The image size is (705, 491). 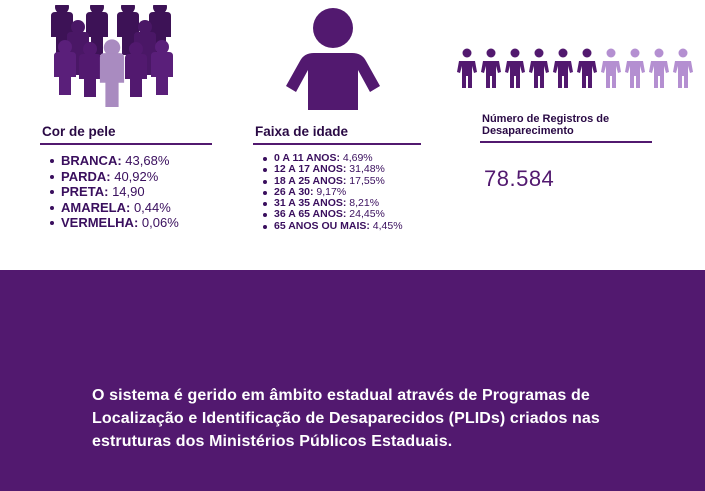 What do you see at coordinates (79, 131) in the screenshot?
I see `skin-color-title: Cor de pele` at bounding box center [79, 131].